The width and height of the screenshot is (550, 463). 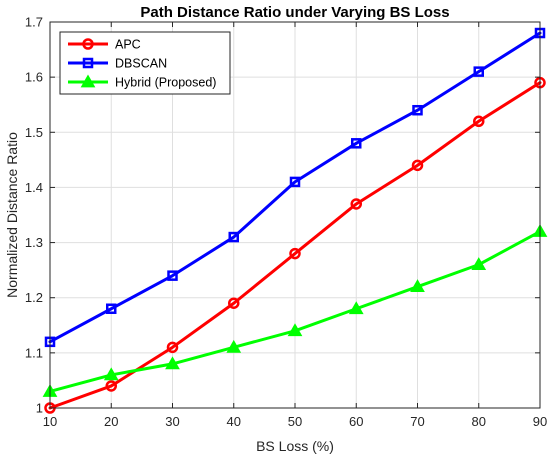 I want to click on y-tick-label: 1.2, so click(x=34, y=297).